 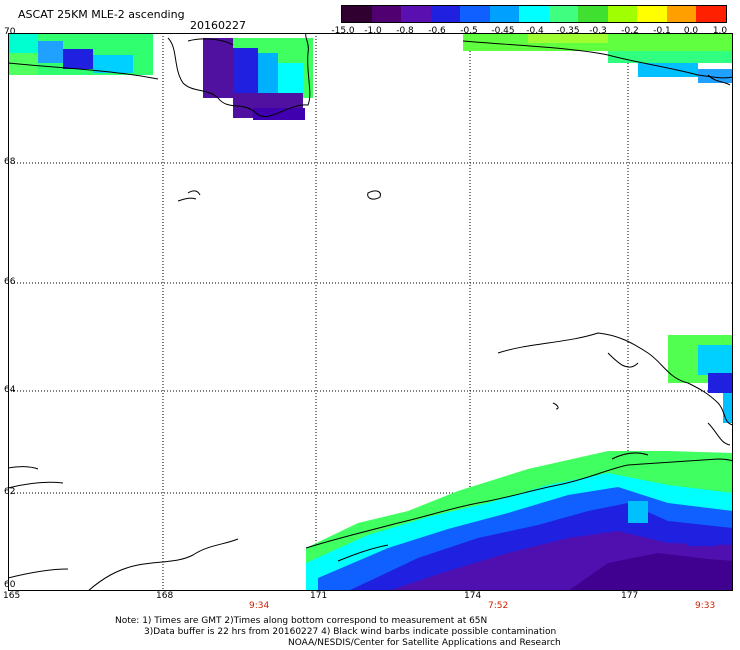 What do you see at coordinates (373, 31) in the screenshot?
I see `colorbar-label: -1.0` at bounding box center [373, 31].